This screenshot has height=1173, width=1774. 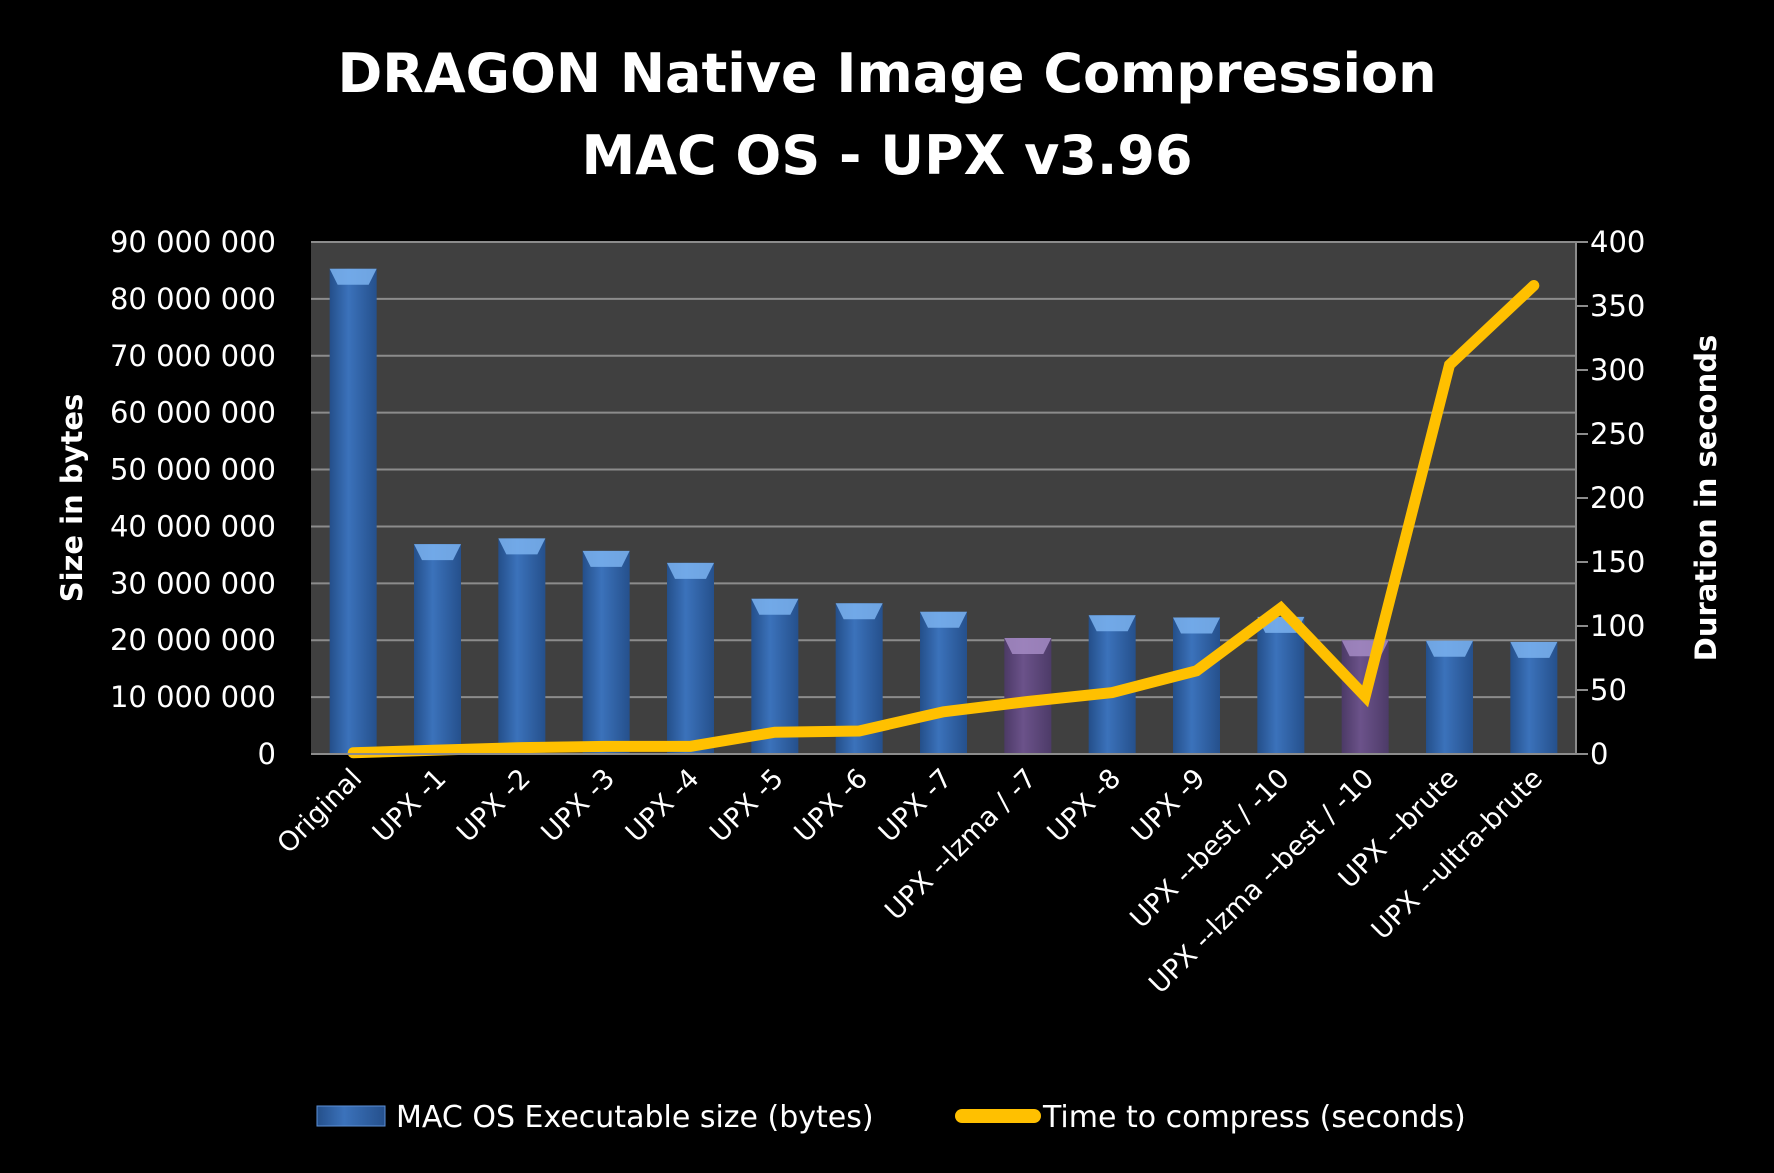 I want to click on x-tick-label: UPX --lzma / -7, so click(x=961, y=845).